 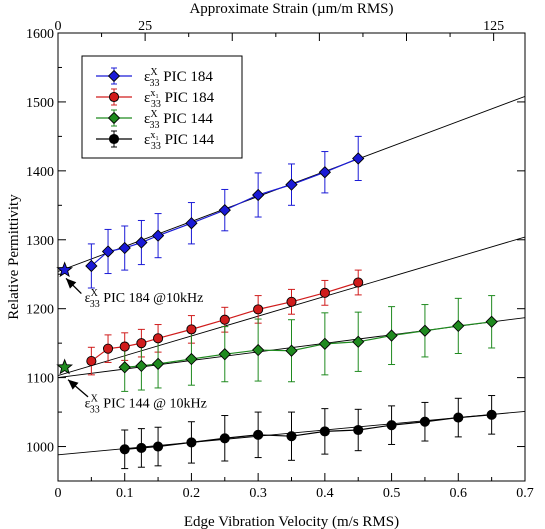 I want to click on x-tick-label: 0.5, so click(x=392, y=493).